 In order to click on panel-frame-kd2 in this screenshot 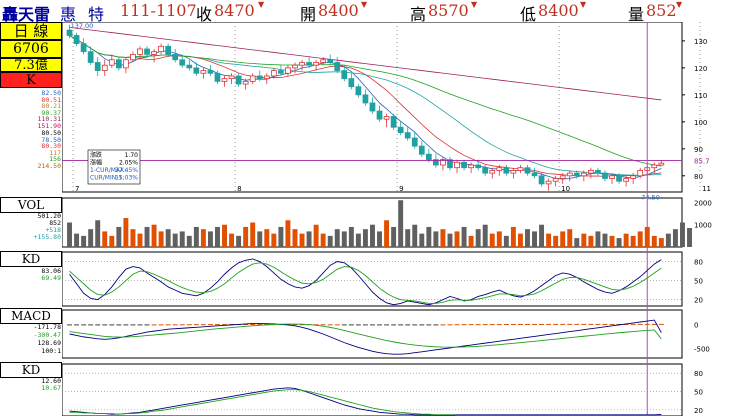, I will do `click(372, 389)`.